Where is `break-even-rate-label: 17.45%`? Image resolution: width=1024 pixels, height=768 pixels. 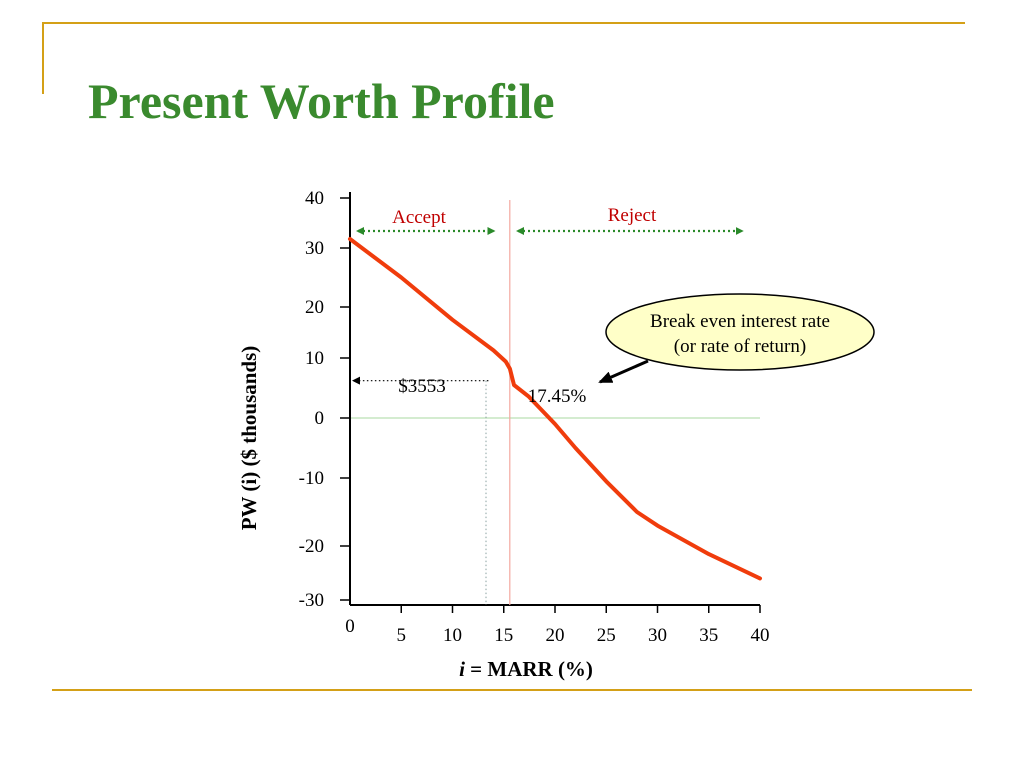
break-even-rate-label: 17.45% is located at coordinates (557, 396).